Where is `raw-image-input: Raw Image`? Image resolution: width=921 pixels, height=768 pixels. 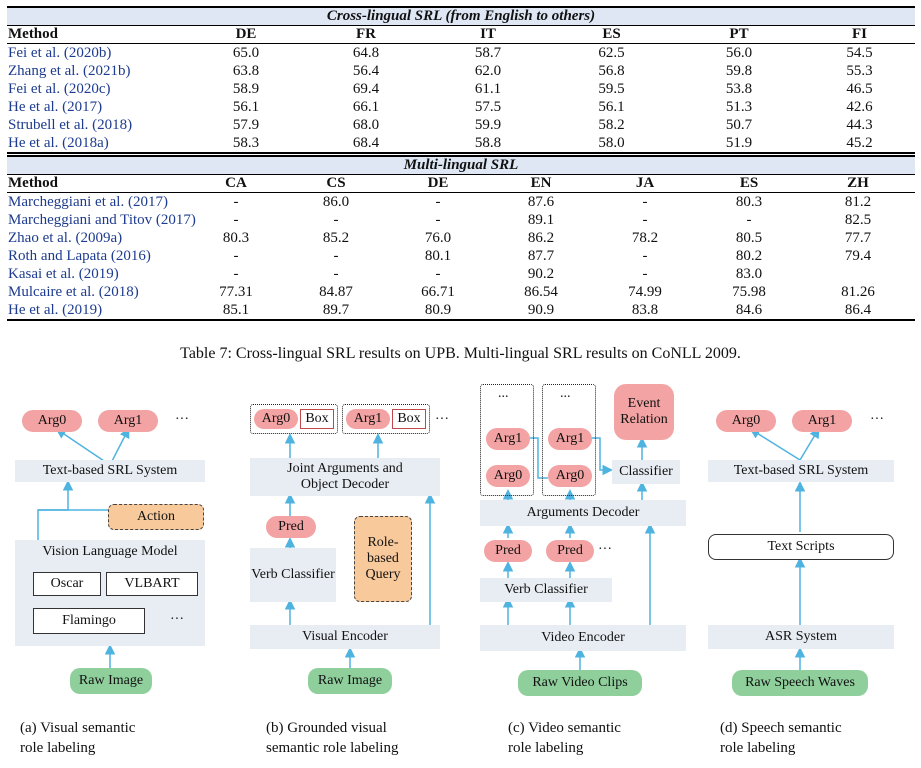 raw-image-input: Raw Image is located at coordinates (350, 681).